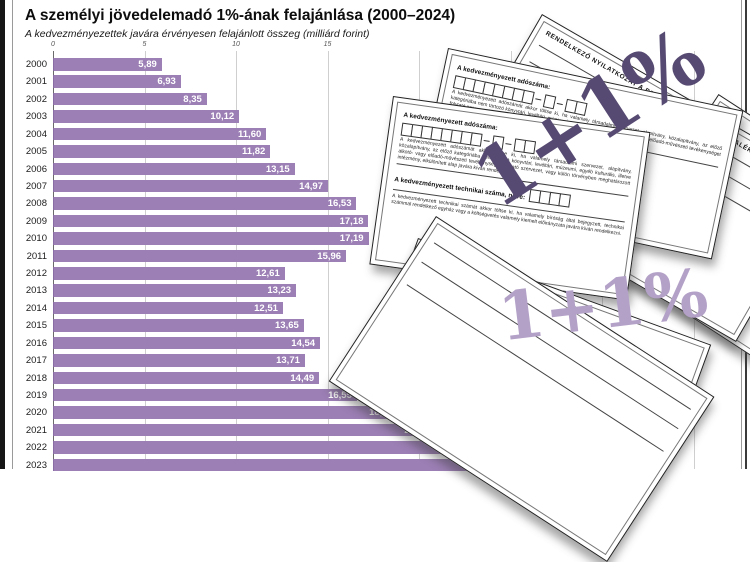 The width and height of the screenshot is (750, 562). I want to click on bar: 16,55, so click(205, 395).